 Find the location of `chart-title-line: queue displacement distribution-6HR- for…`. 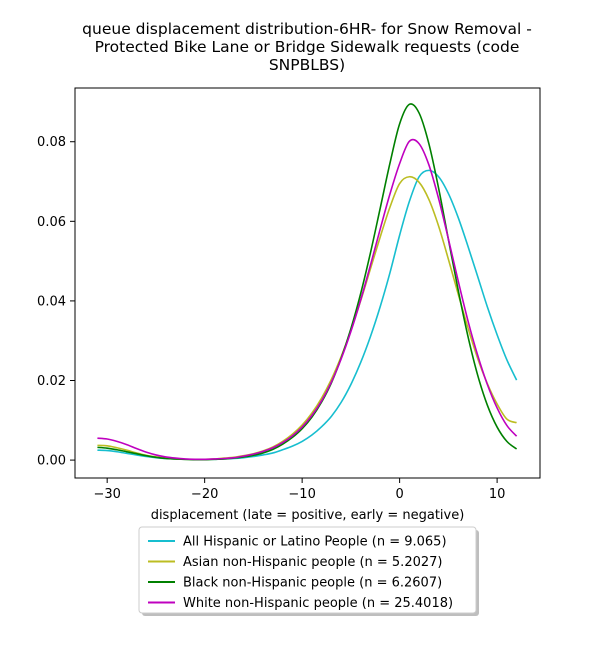

chart-title-line: queue displacement distribution-6HR- for… is located at coordinates (307, 29).